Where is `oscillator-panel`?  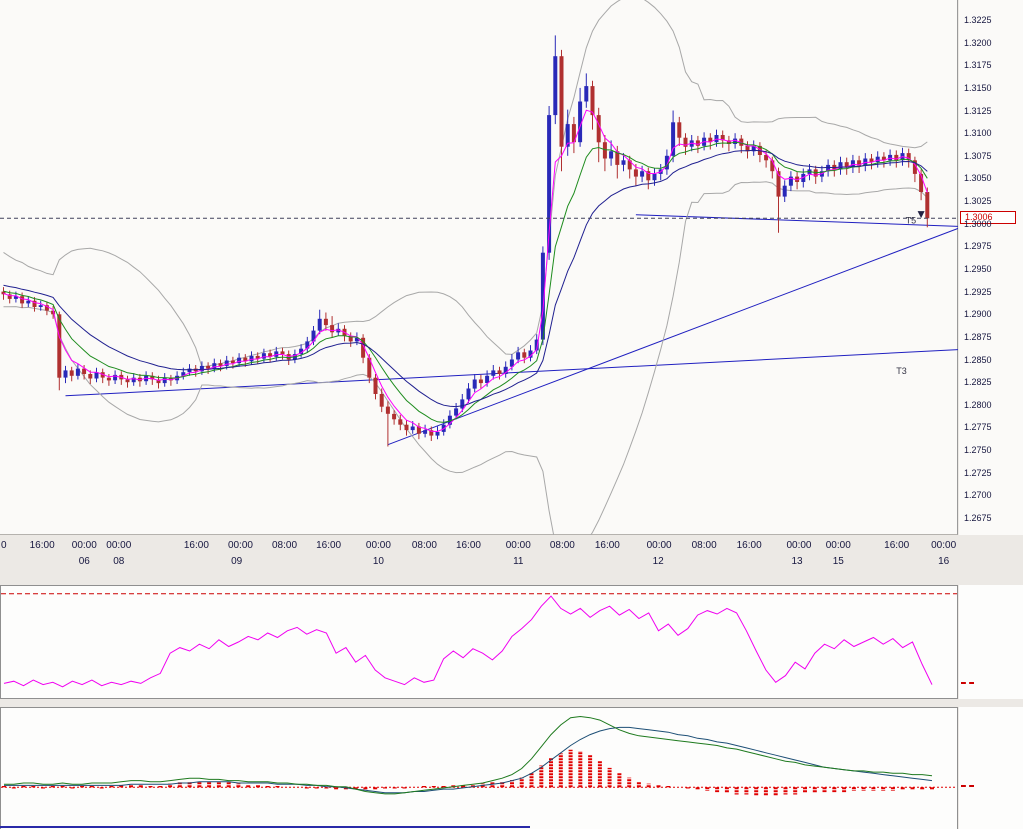 oscillator-panel is located at coordinates (479, 642).